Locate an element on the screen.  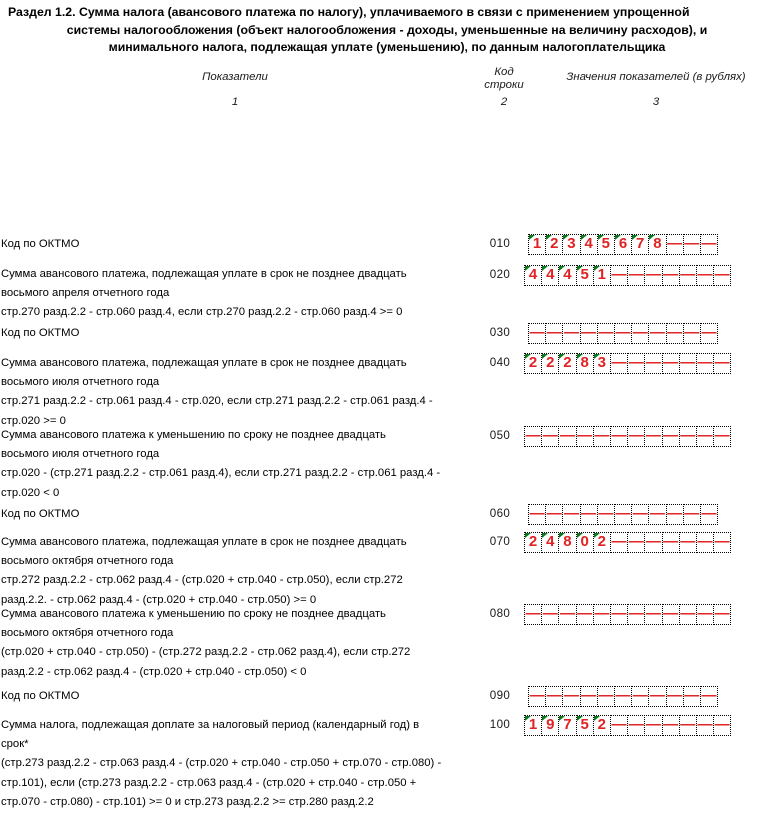
value-cell-grid: 2 2 2 8 3— — — — — — — is located at coordinates (628, 363).